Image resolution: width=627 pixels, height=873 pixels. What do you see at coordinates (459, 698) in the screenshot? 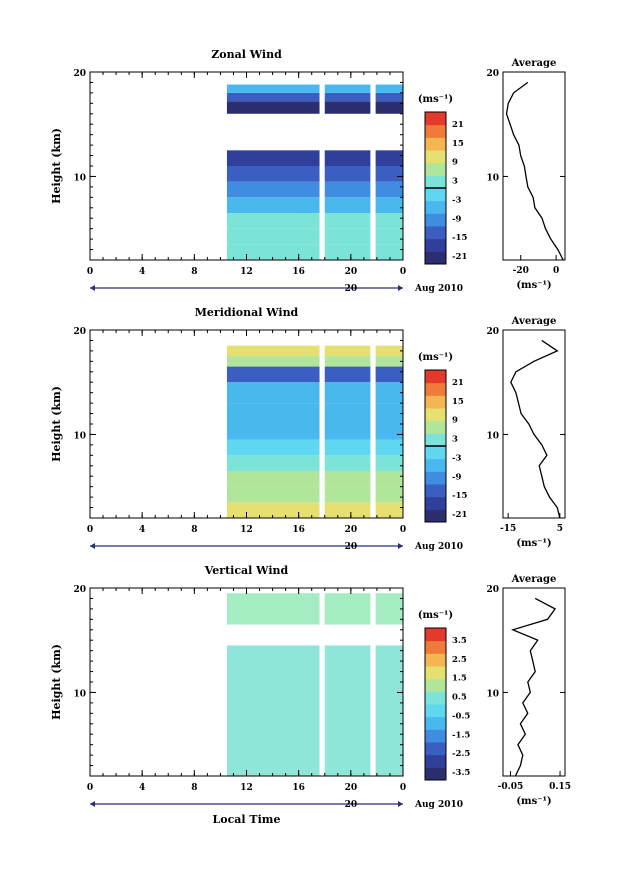
I see `colorbar-label: 0.5` at bounding box center [459, 698].